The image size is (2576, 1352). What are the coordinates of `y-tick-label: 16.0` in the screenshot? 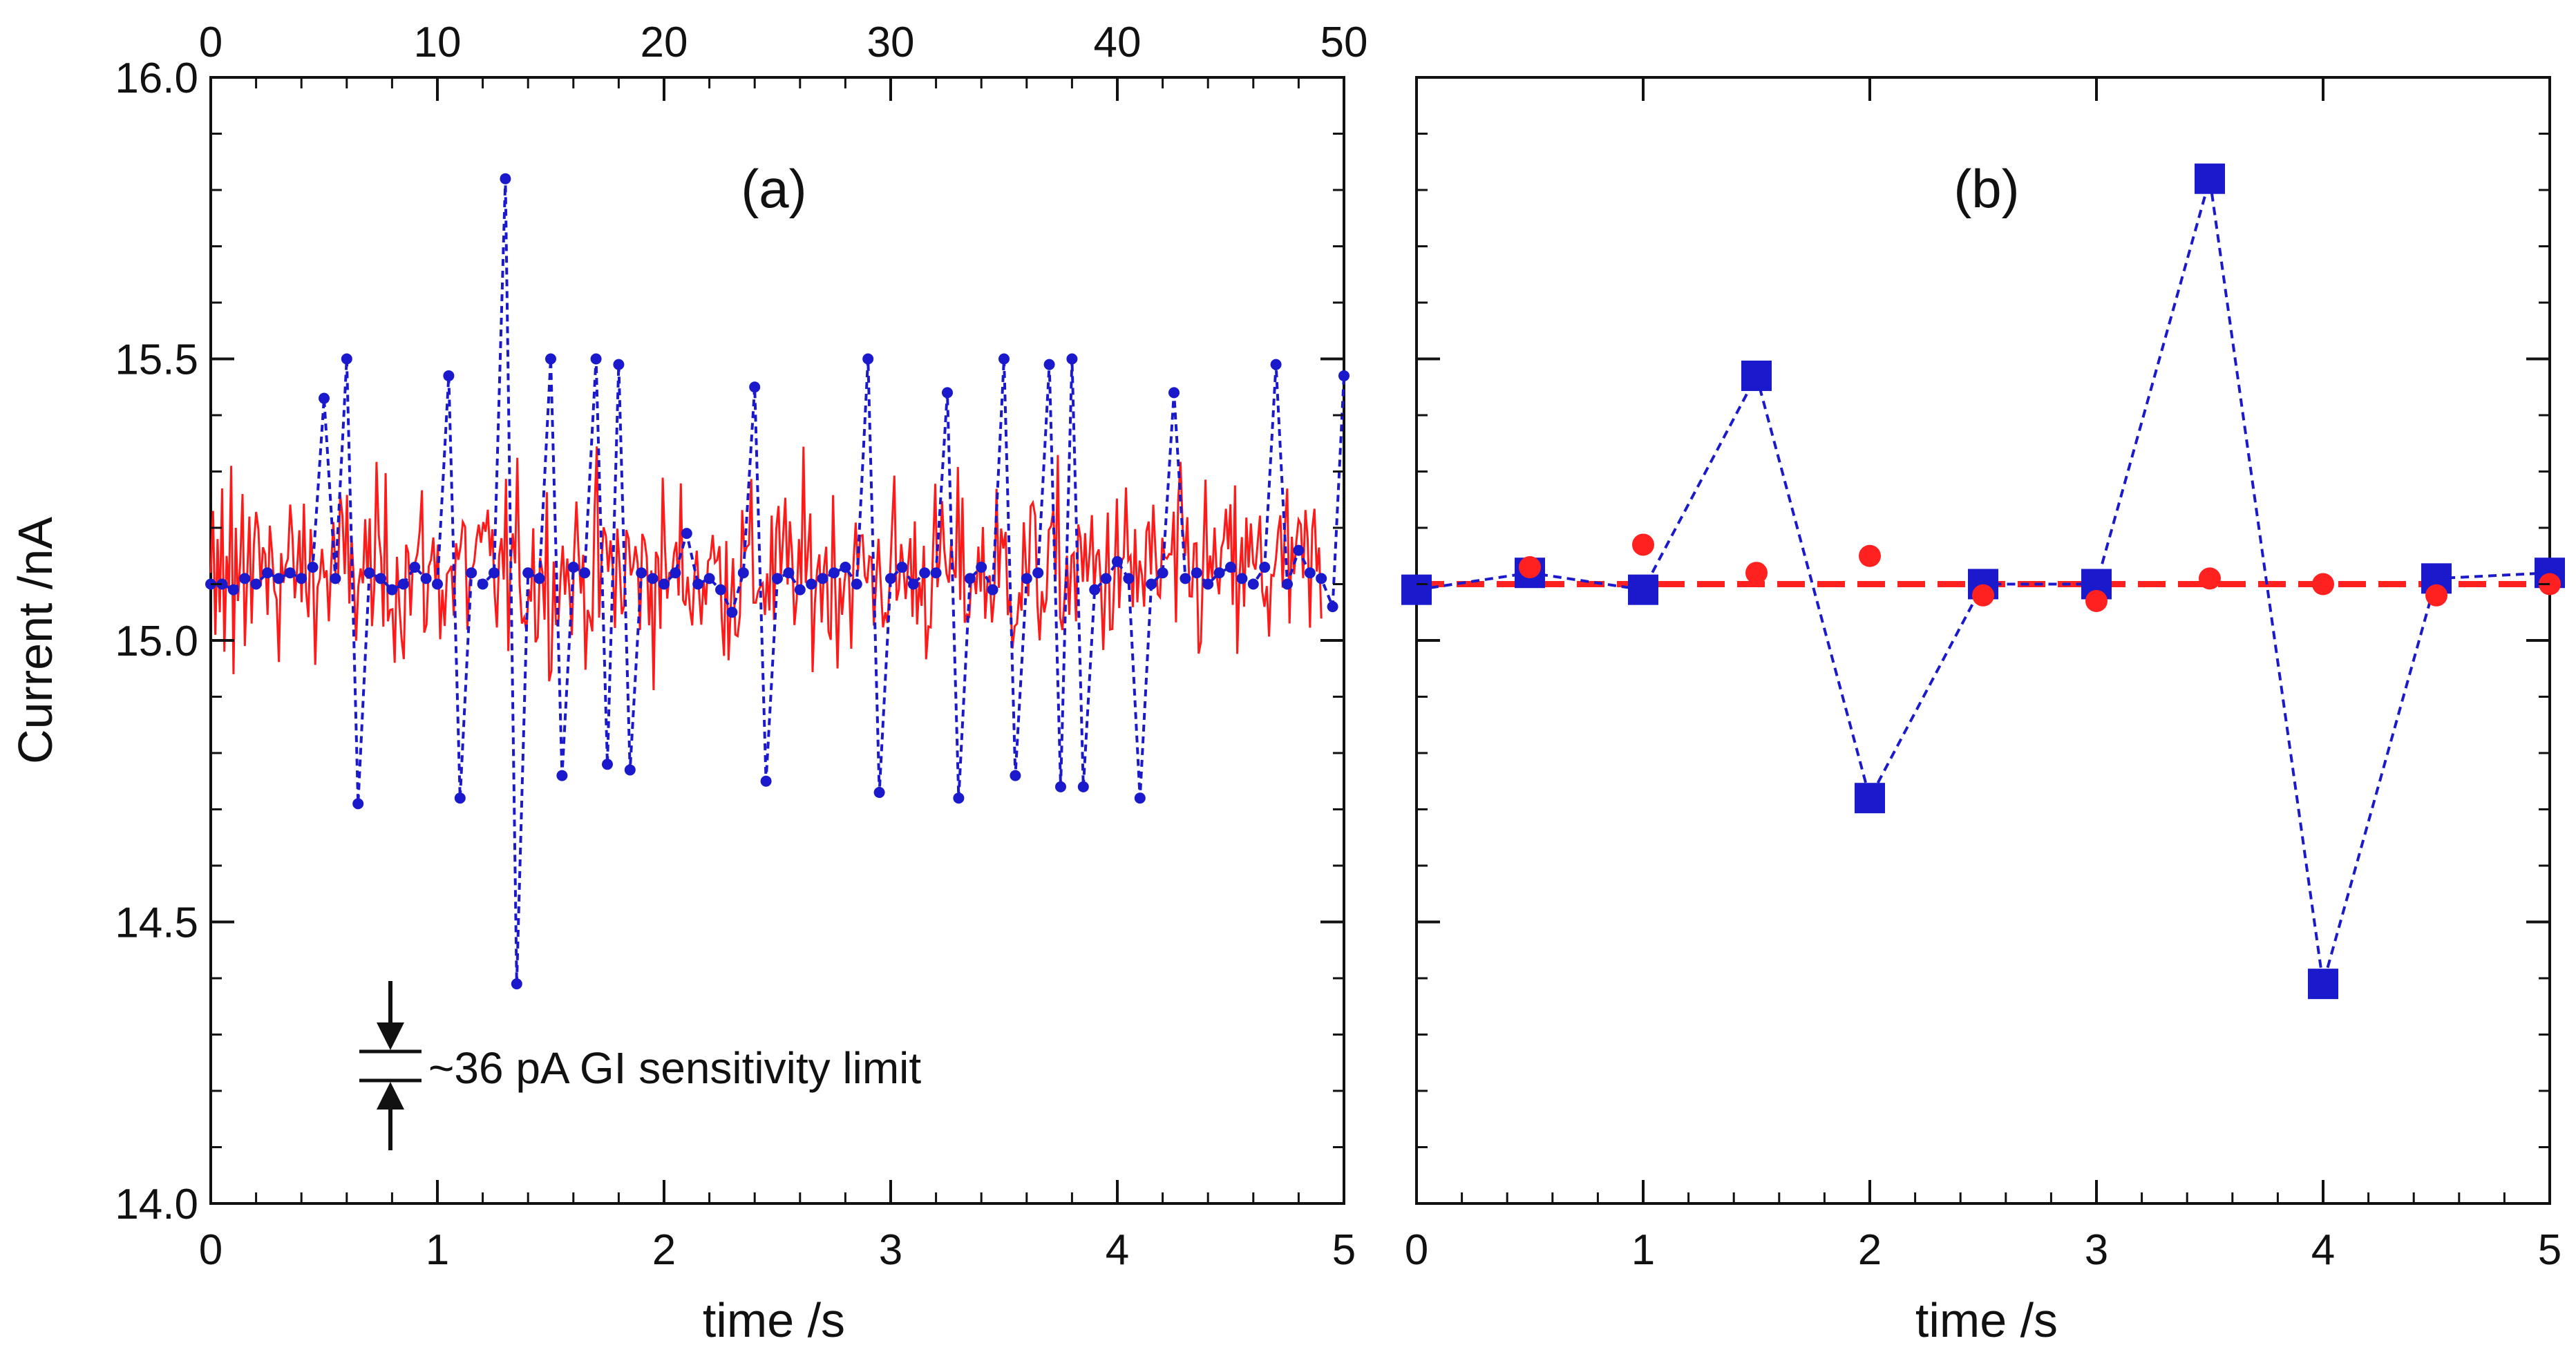 It's located at (156, 78).